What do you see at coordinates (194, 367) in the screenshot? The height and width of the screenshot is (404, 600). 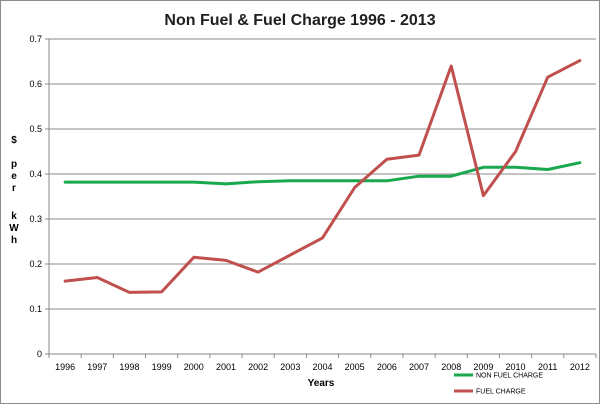 I see `x-tick-label: 2000` at bounding box center [194, 367].